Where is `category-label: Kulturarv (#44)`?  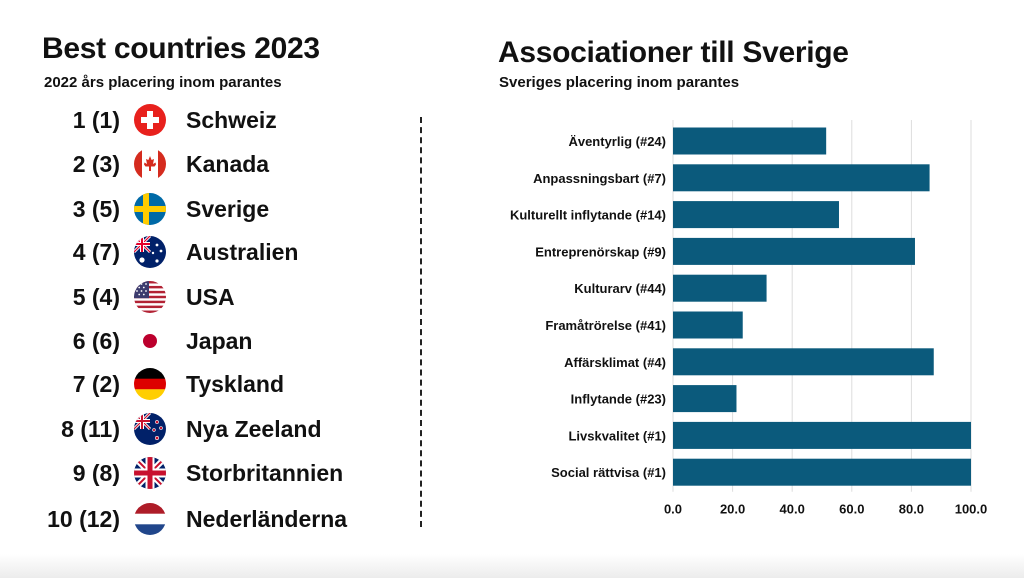 category-label: Kulturarv (#44) is located at coordinates (620, 288).